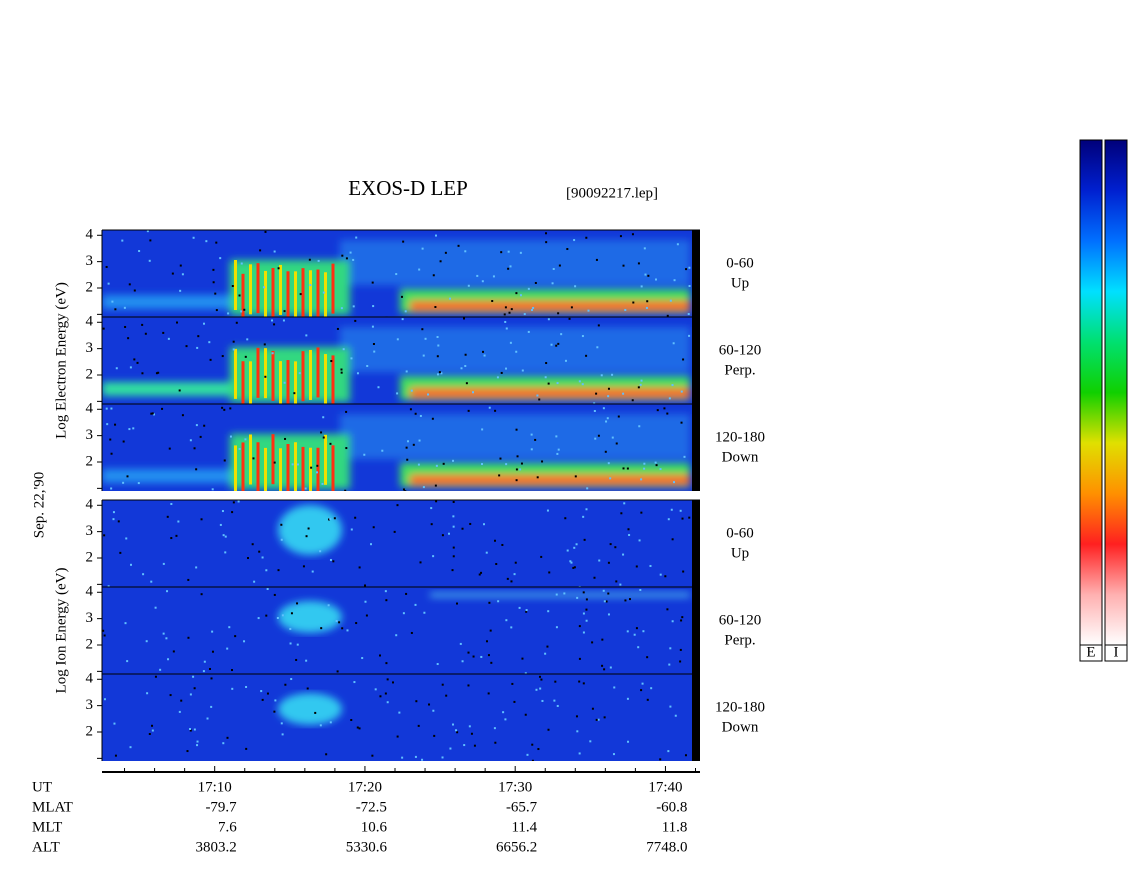 The width and height of the screenshot is (1130, 880). I want to click on panel-label: 120-180, so click(740, 437).